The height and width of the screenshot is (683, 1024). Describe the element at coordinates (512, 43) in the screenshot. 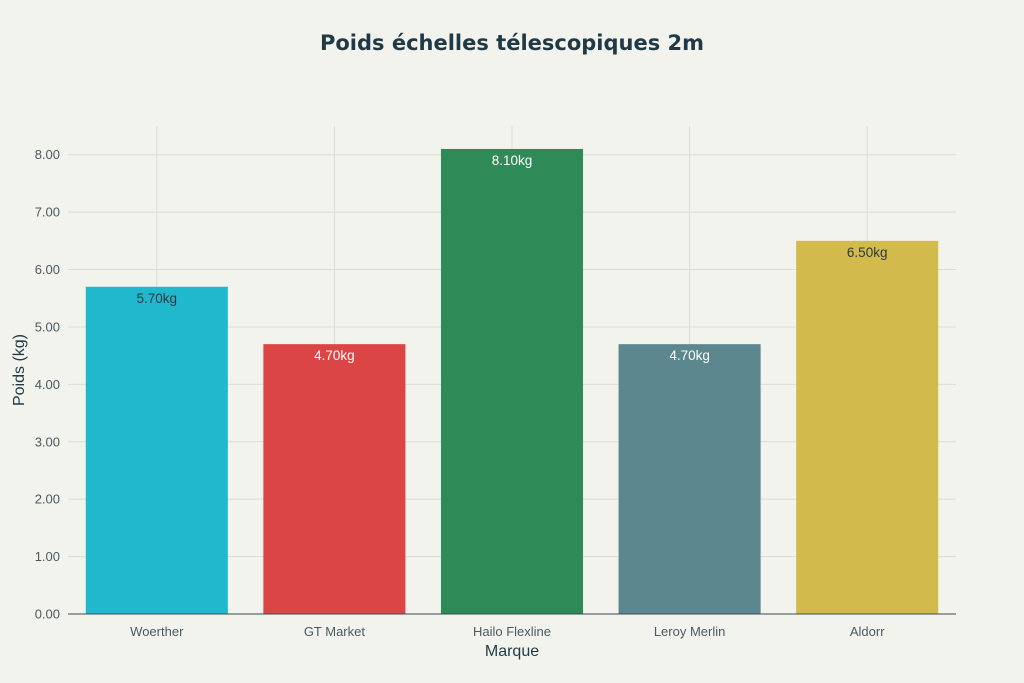

I see `chart-title: Poids échelles télescopiques 2m` at that location.